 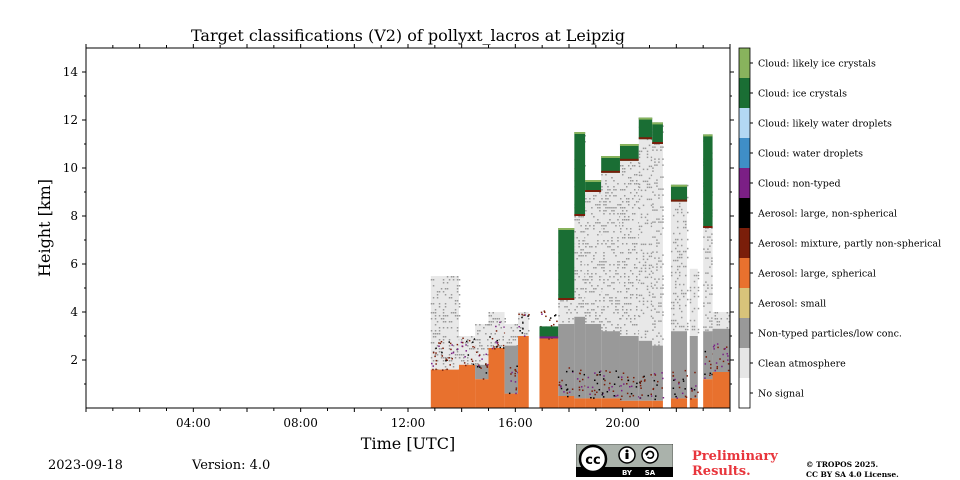 What do you see at coordinates (825, 124) in the screenshot?
I see `colorbar-label: Cloud: likely water droplets` at bounding box center [825, 124].